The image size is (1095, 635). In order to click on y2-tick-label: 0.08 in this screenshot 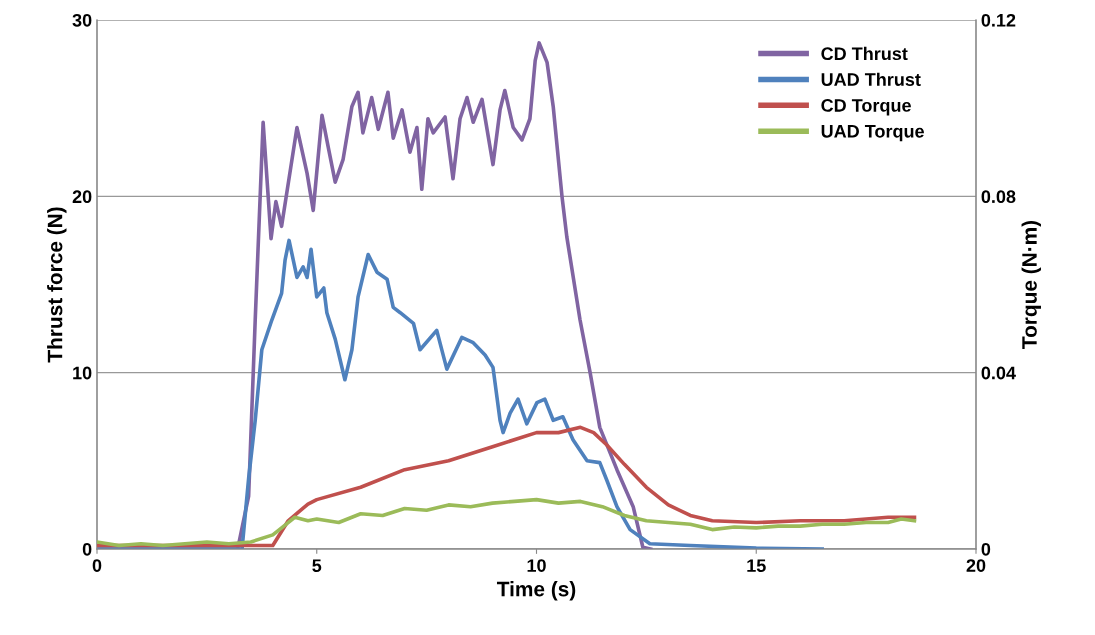, I will do `click(998, 197)`.